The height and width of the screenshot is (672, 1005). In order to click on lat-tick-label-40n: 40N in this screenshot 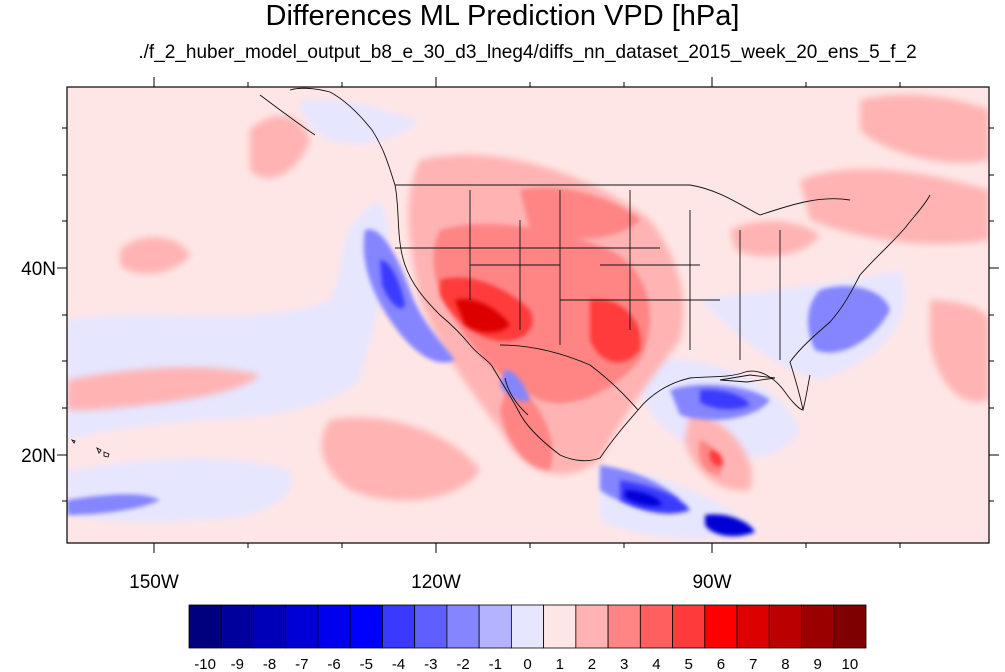, I will do `click(38, 269)`.